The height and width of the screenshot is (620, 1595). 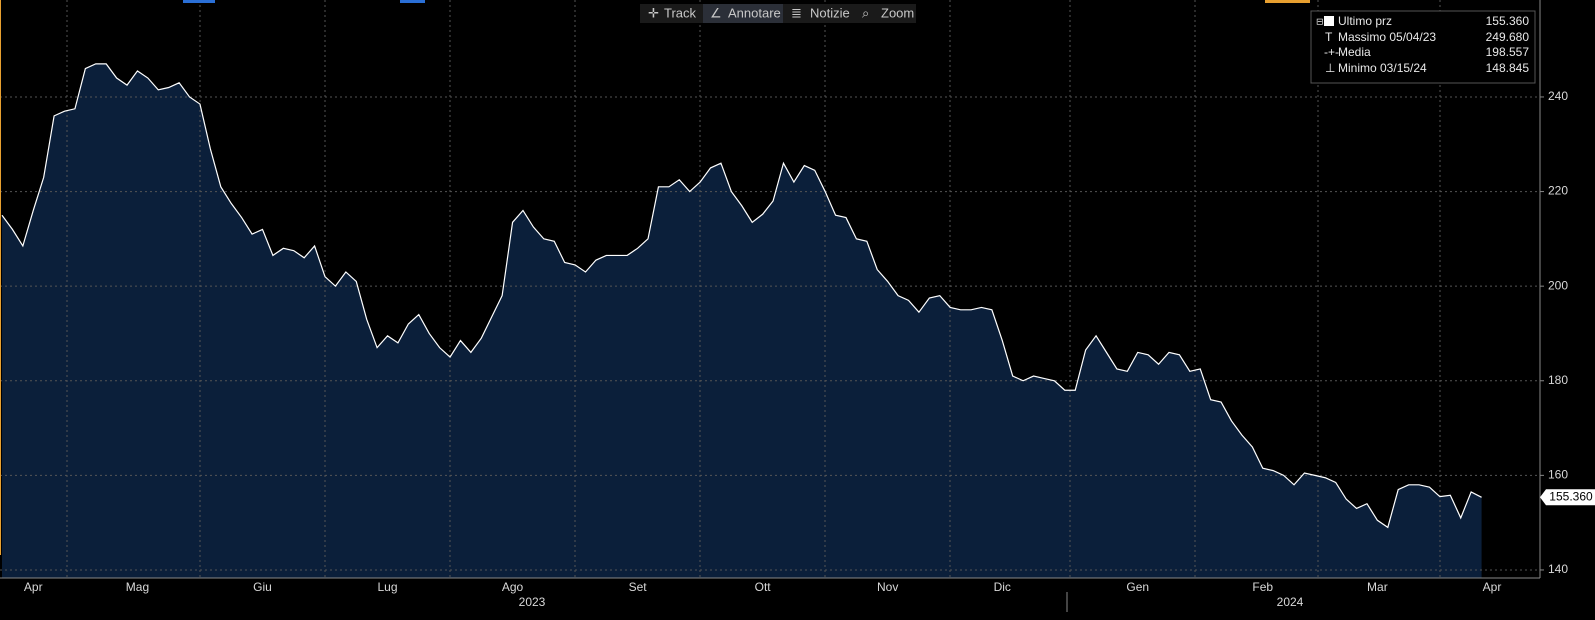 What do you see at coordinates (137, 587) in the screenshot?
I see `x-tick-label: Mag` at bounding box center [137, 587].